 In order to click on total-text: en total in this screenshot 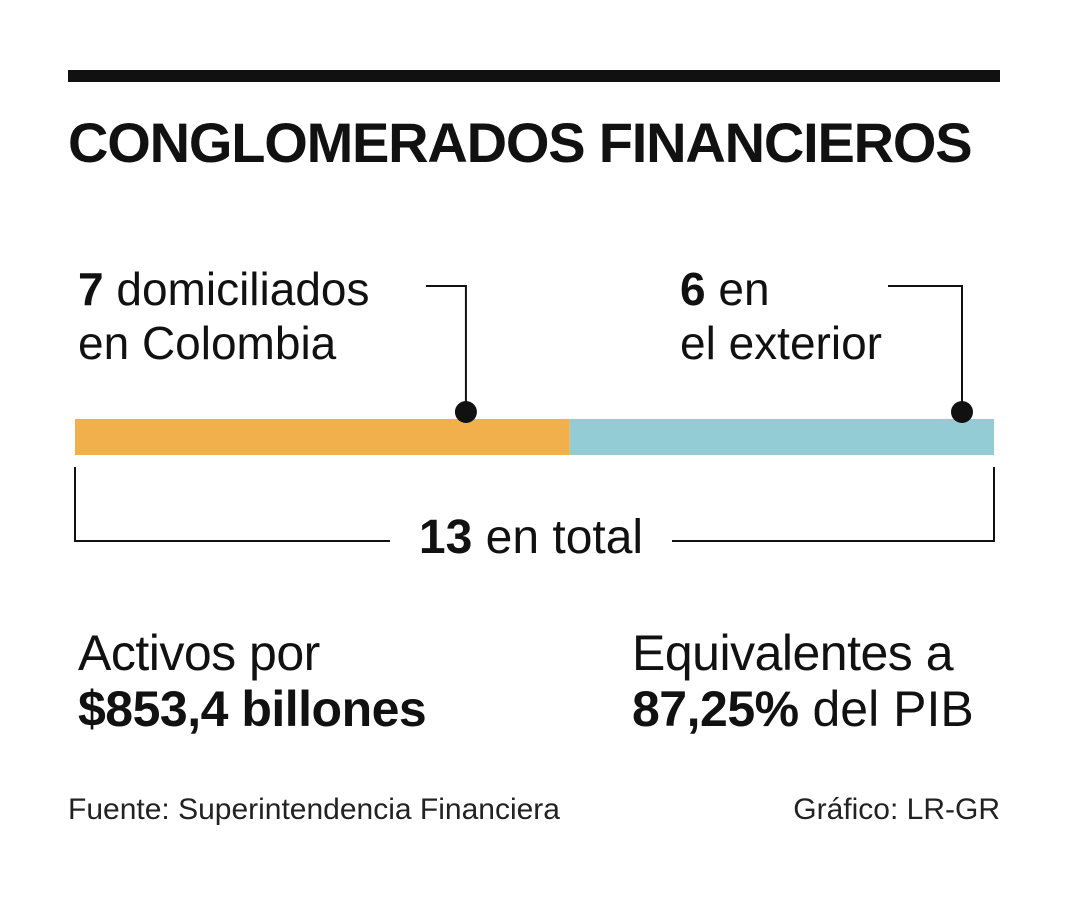, I will do `click(564, 537)`.